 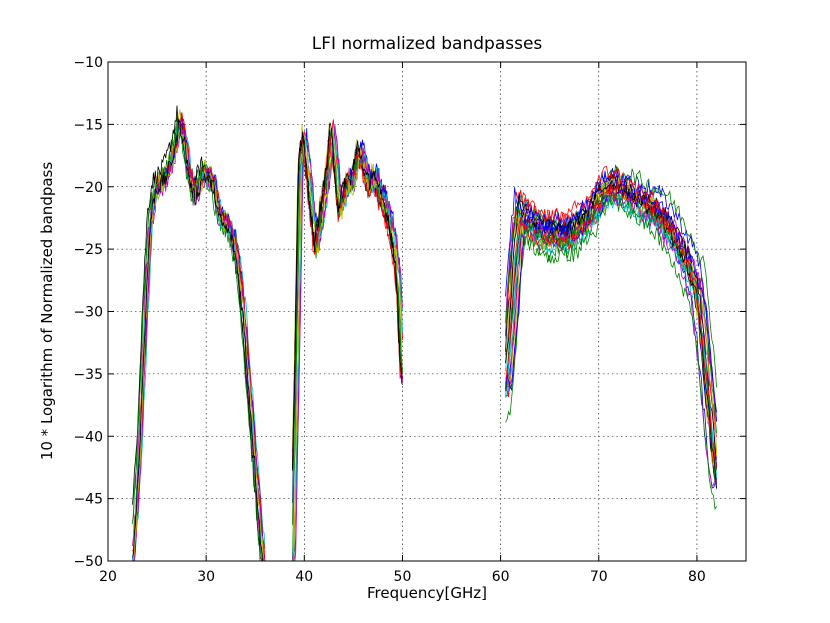 What do you see at coordinates (88, 313) in the screenshot?
I see `y-tick-label: −30` at bounding box center [88, 313].